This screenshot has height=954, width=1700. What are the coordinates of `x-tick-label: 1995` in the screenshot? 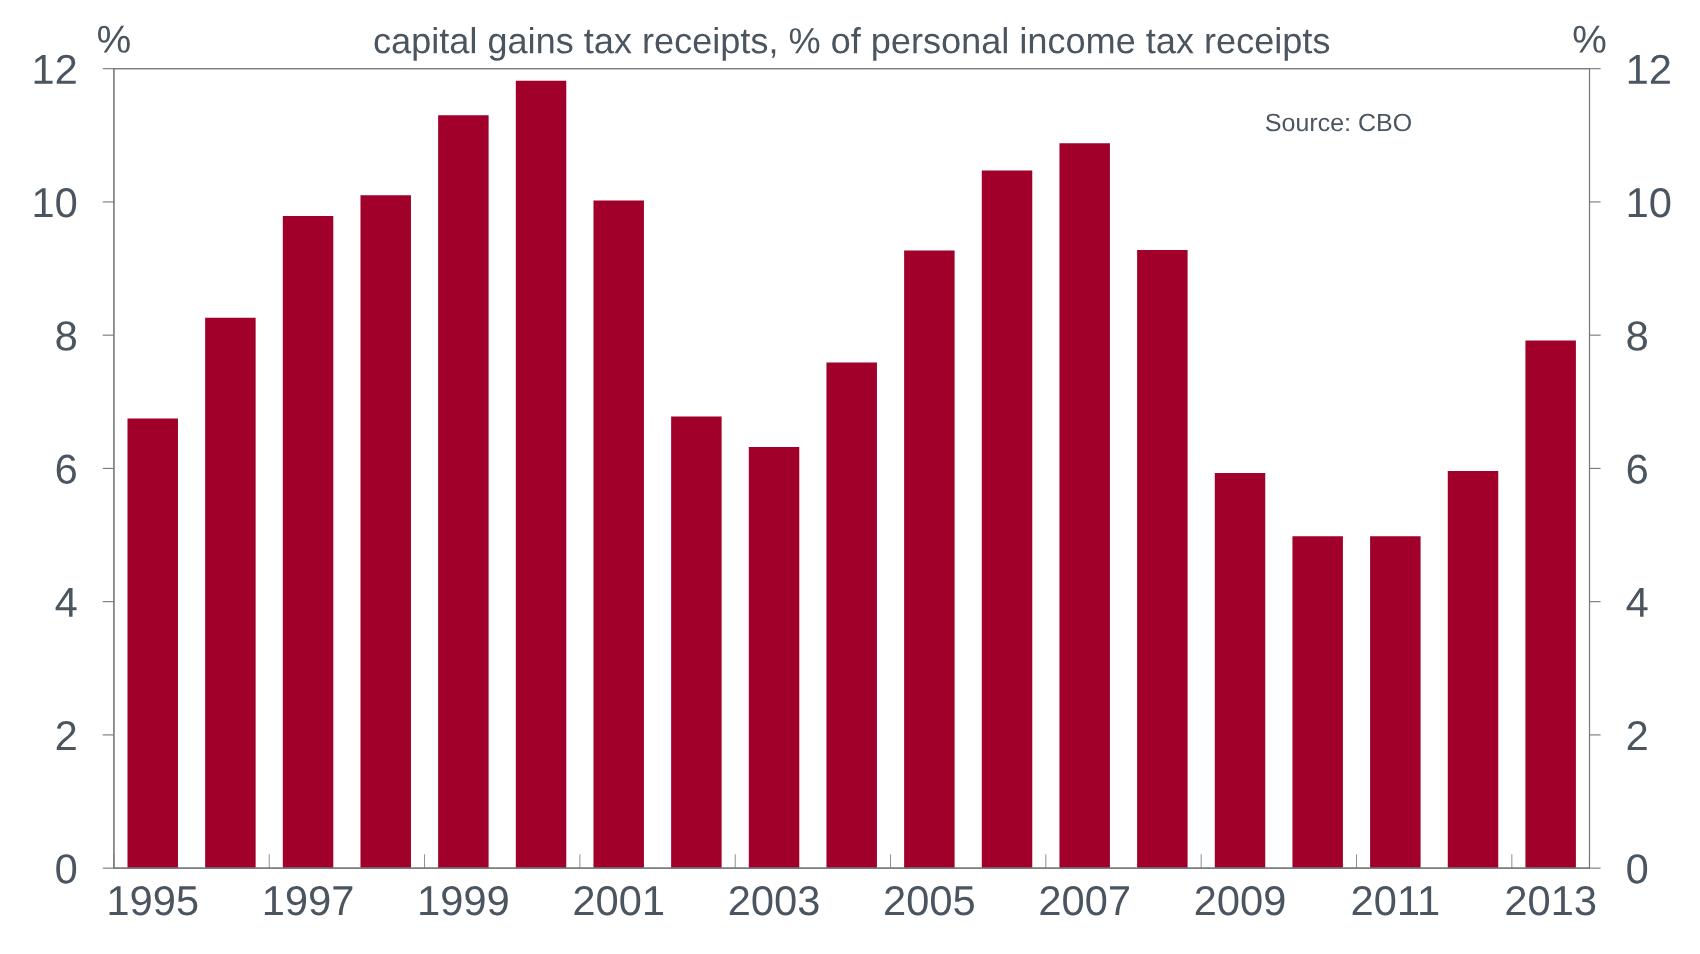 It's located at (153, 900).